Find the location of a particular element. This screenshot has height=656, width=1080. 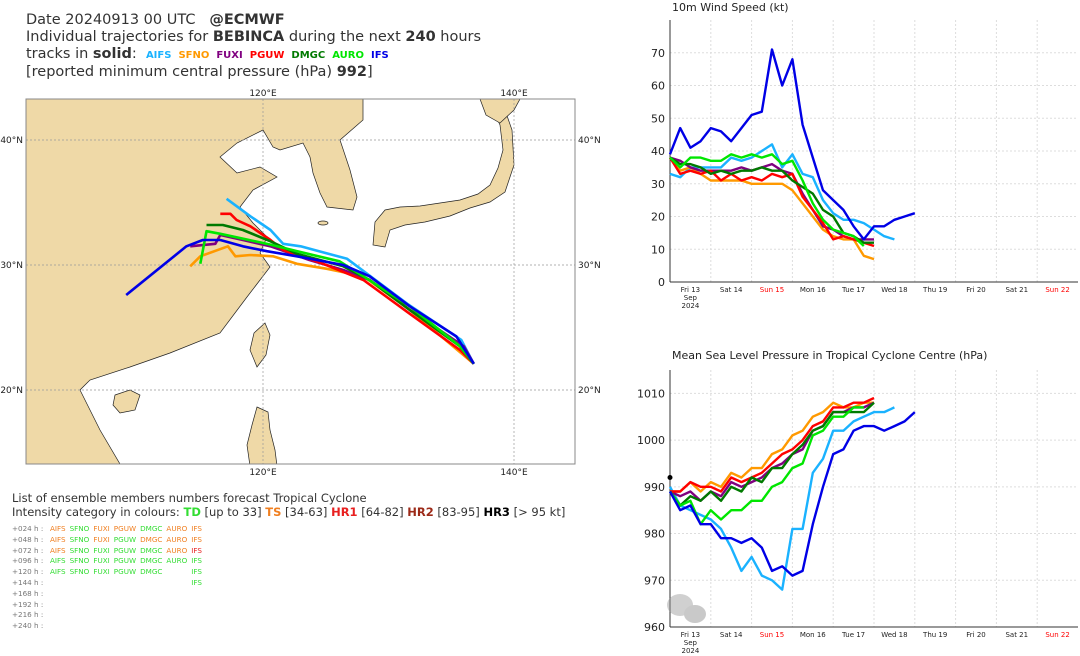

x-tick-label: Sun 15 is located at coordinates (772, 635).